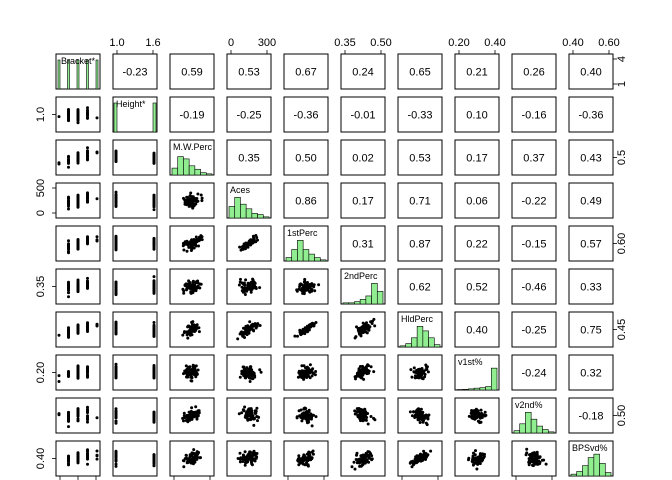  I want to click on correlation-value: -0.19, so click(191, 116).